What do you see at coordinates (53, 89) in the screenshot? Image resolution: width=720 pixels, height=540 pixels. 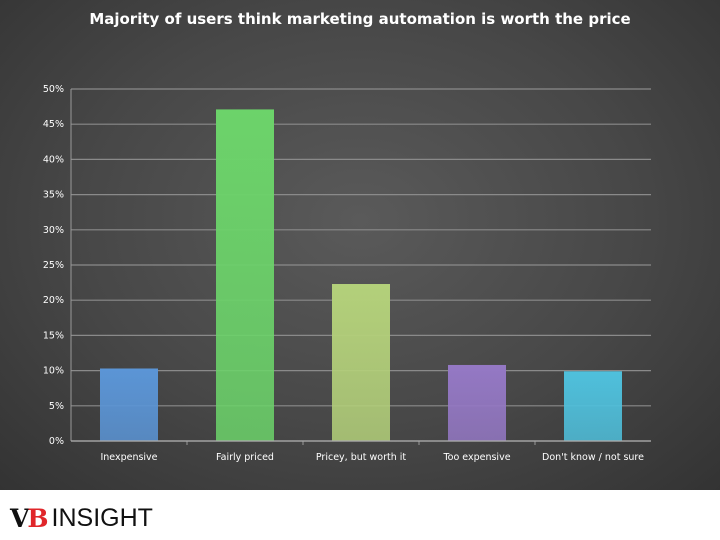 I see `y-tick-label: 50%` at bounding box center [53, 89].